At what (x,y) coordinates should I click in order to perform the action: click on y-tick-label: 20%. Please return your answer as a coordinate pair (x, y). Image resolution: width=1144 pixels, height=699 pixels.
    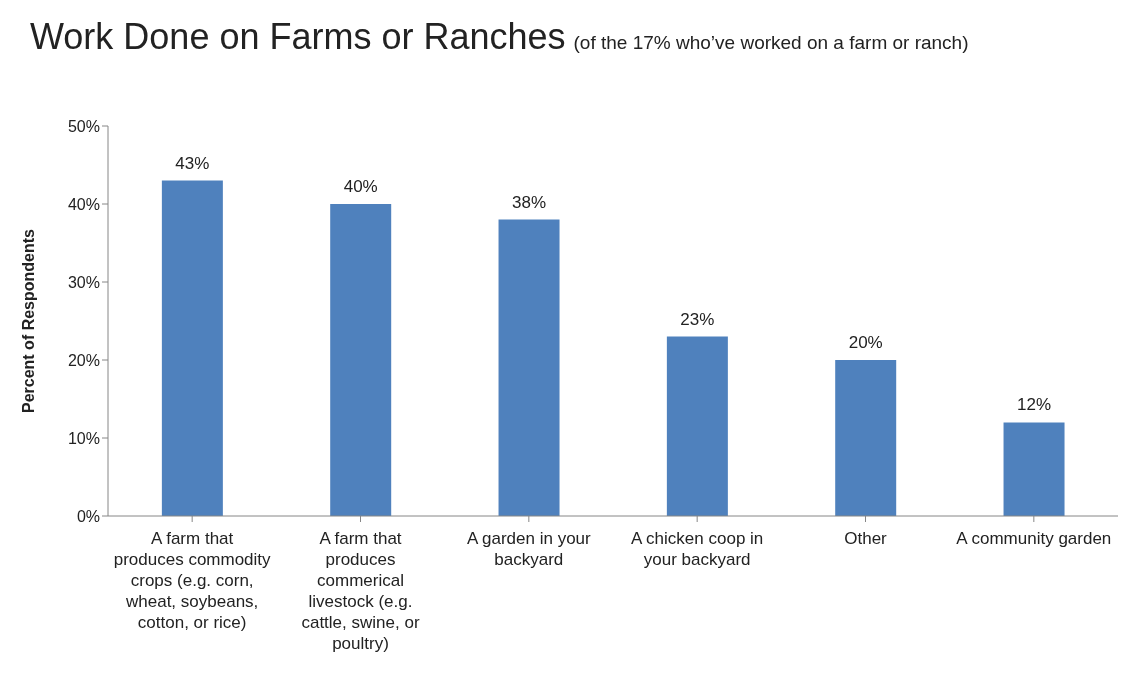
    Looking at the image, I should click on (83, 360).